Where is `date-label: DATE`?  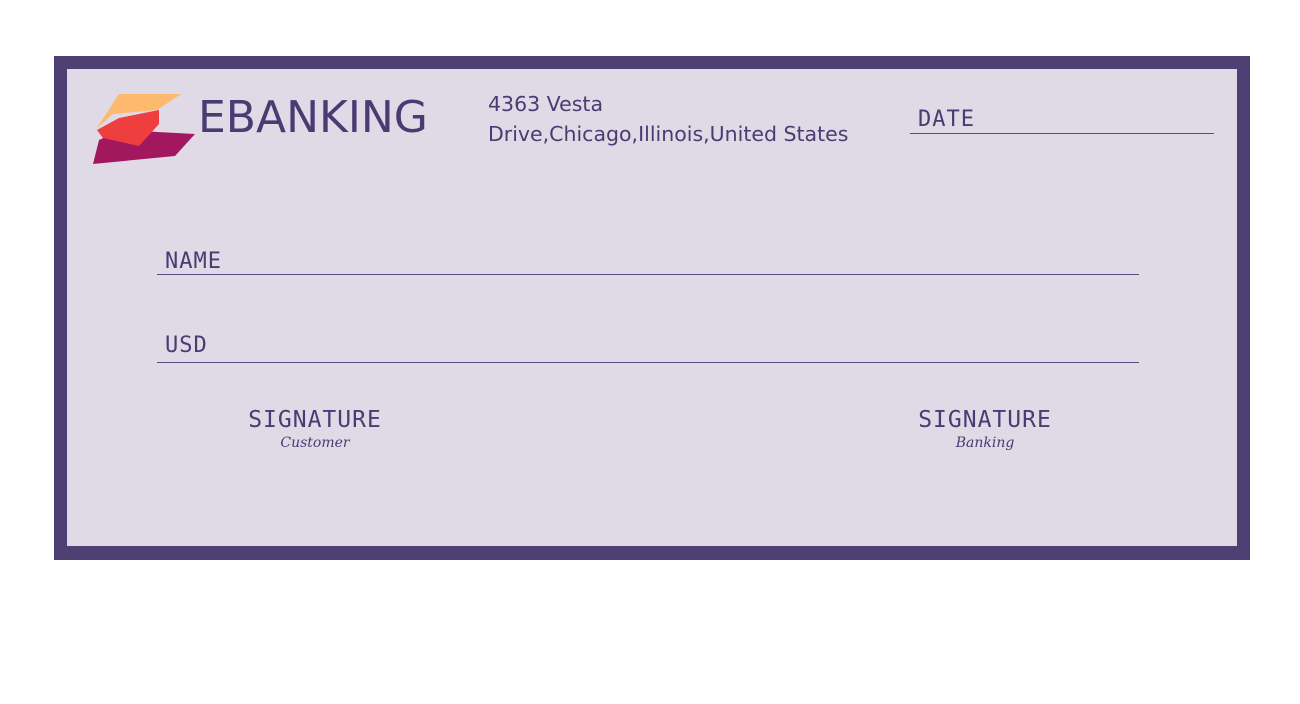
date-label: DATE is located at coordinates (946, 119).